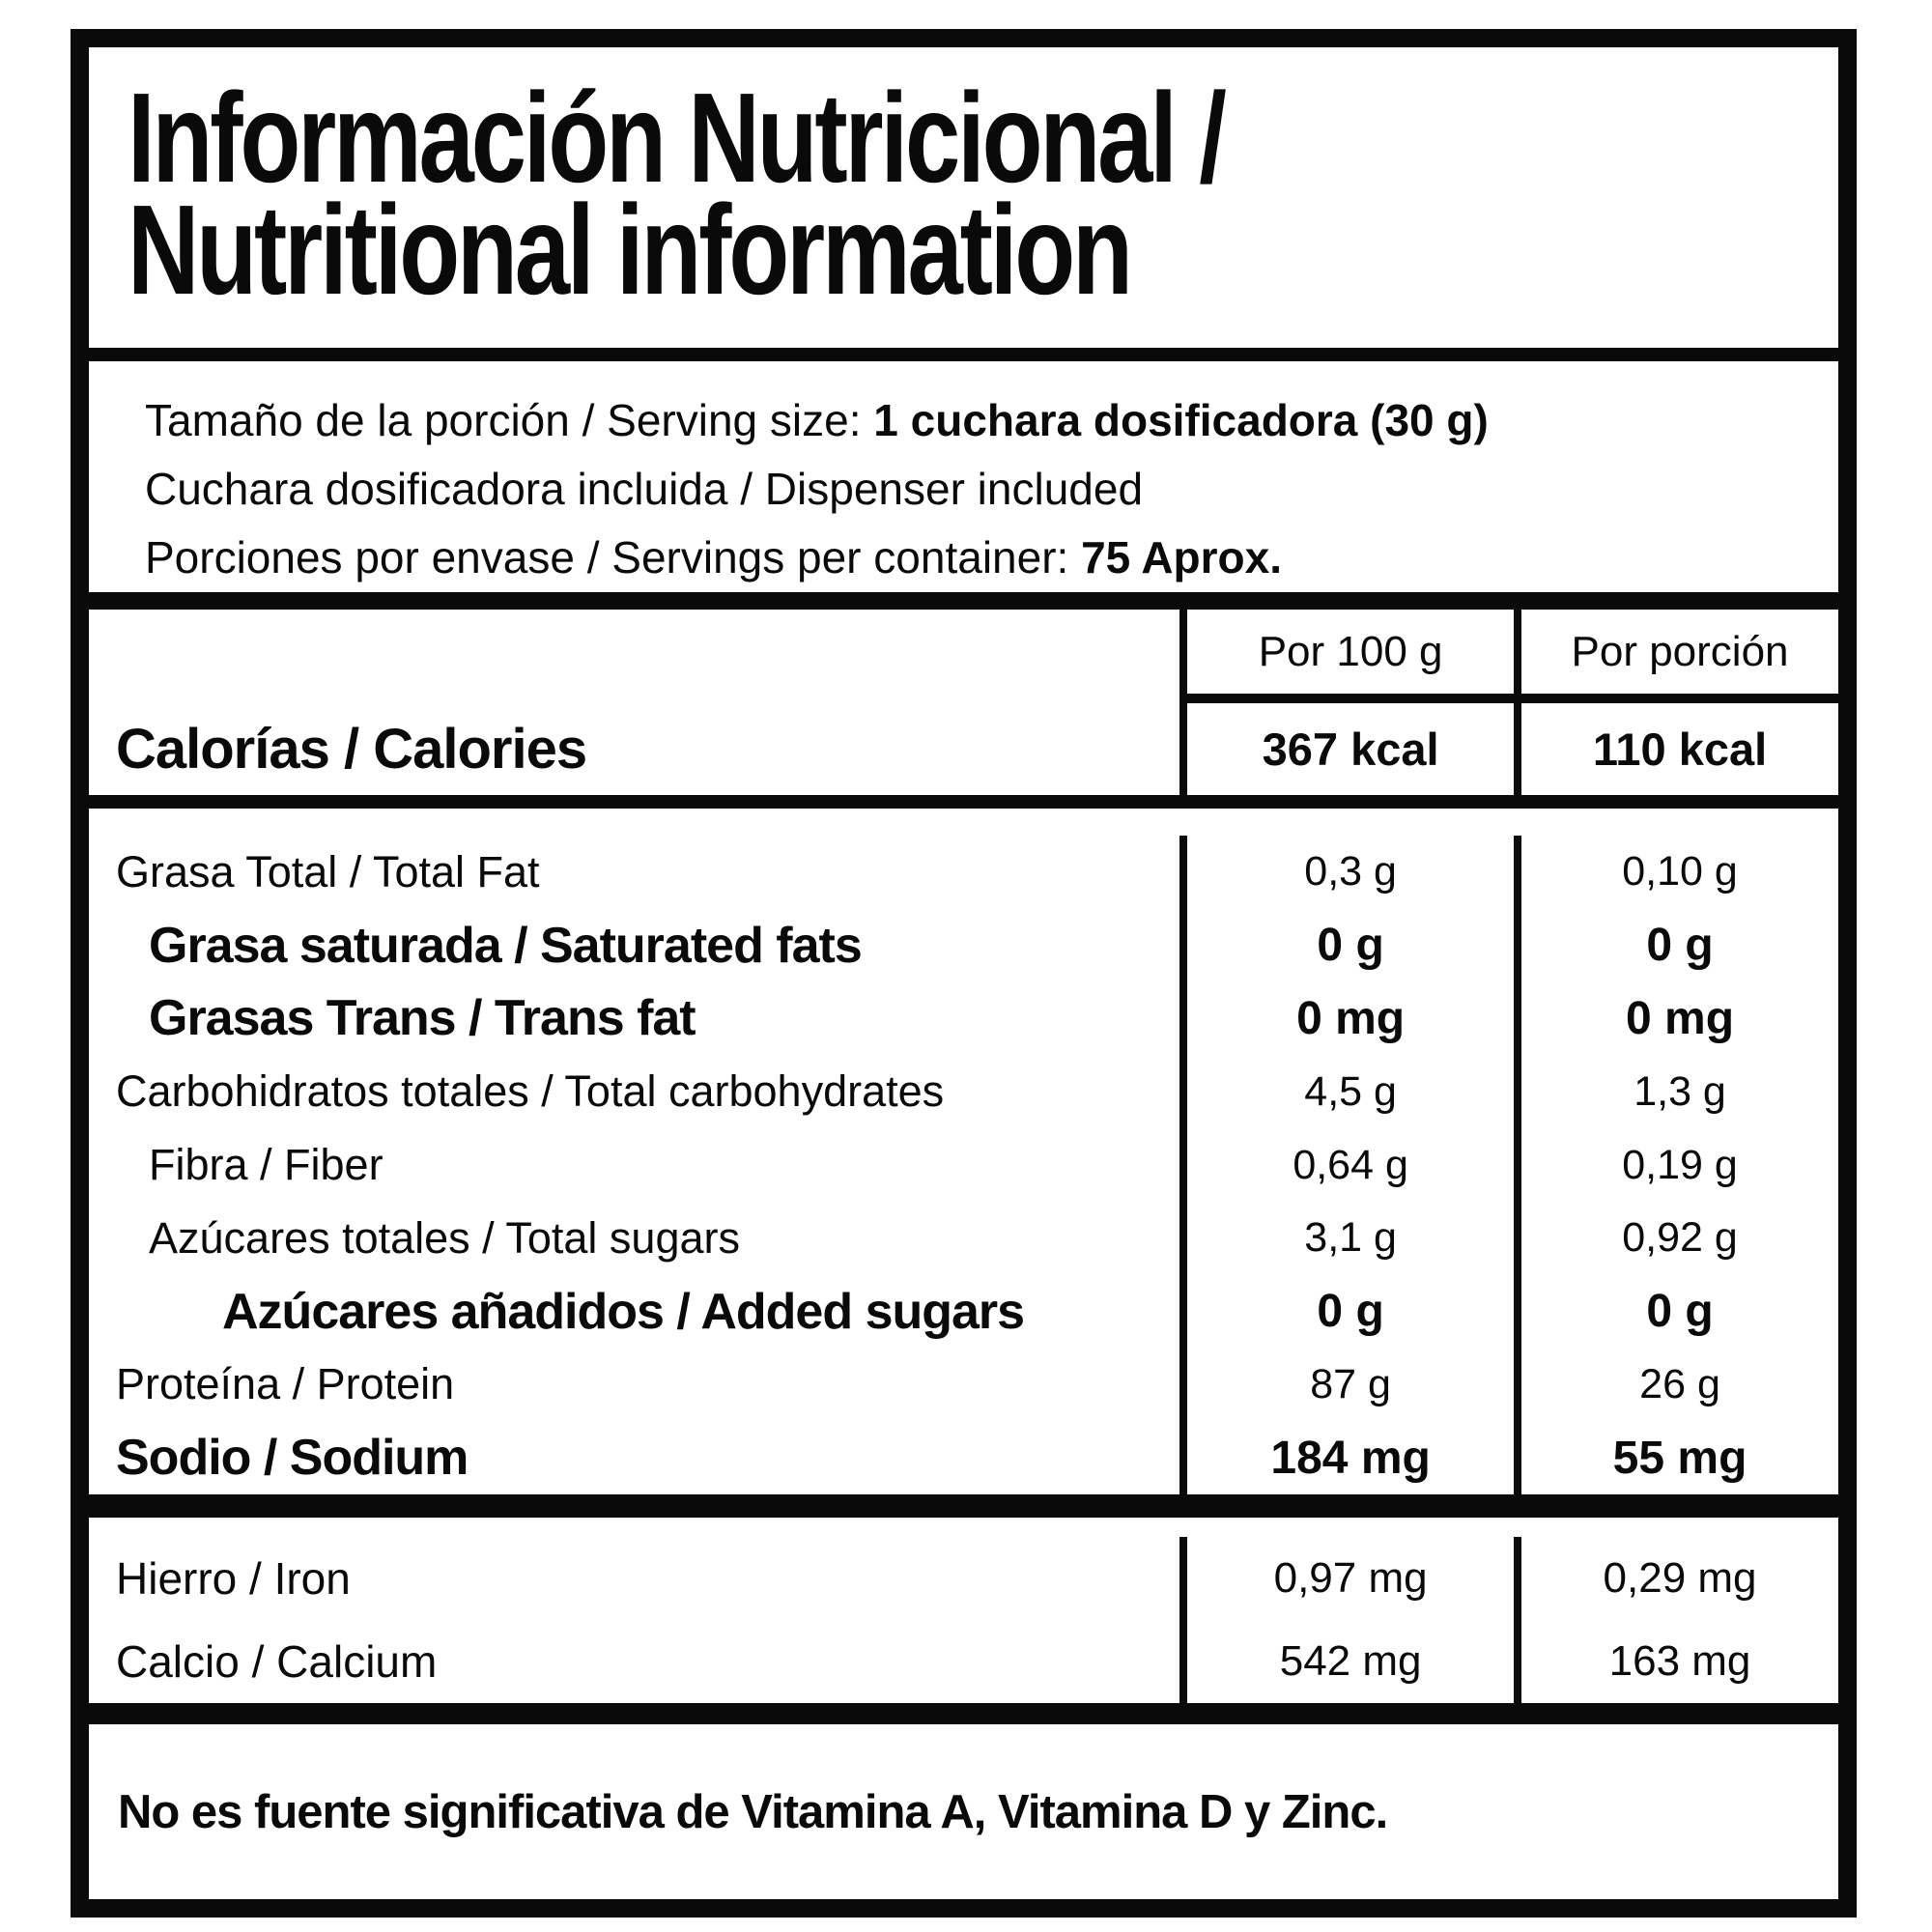  Describe the element at coordinates (266, 1165) in the screenshot. I see `nutrient-label: Fibra / Fiber` at that location.